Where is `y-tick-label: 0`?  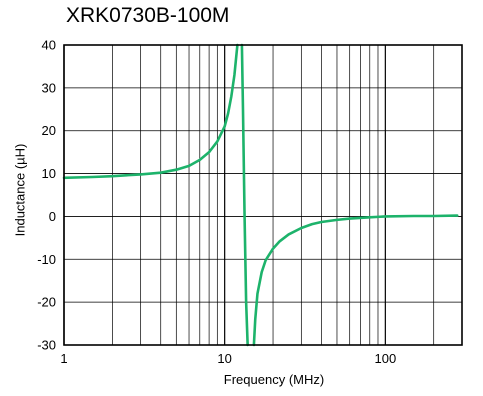 y-tick-label: 0 is located at coordinates (52, 216).